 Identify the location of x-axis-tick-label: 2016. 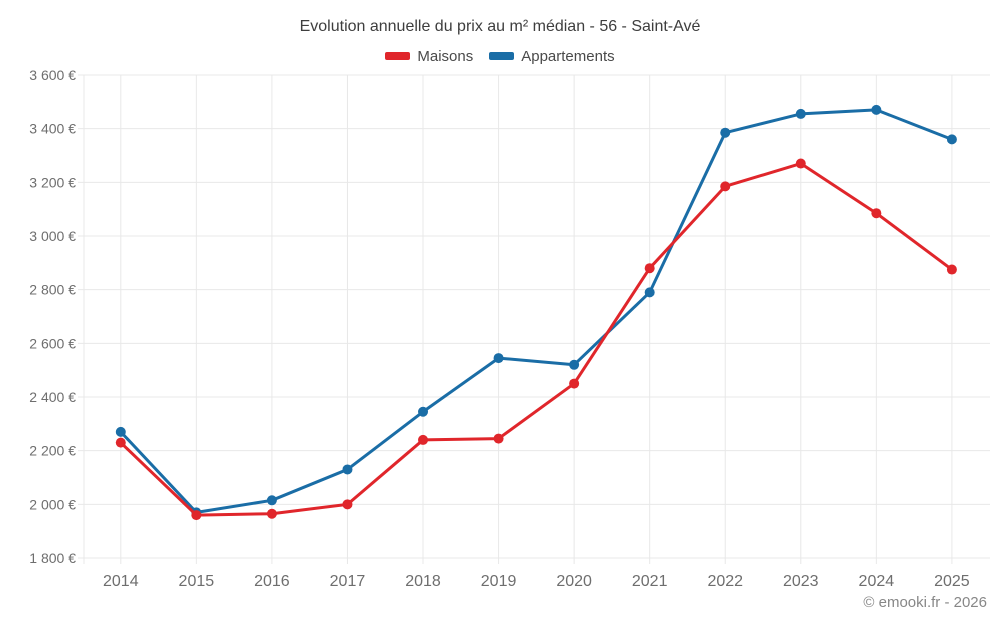
(272, 581).